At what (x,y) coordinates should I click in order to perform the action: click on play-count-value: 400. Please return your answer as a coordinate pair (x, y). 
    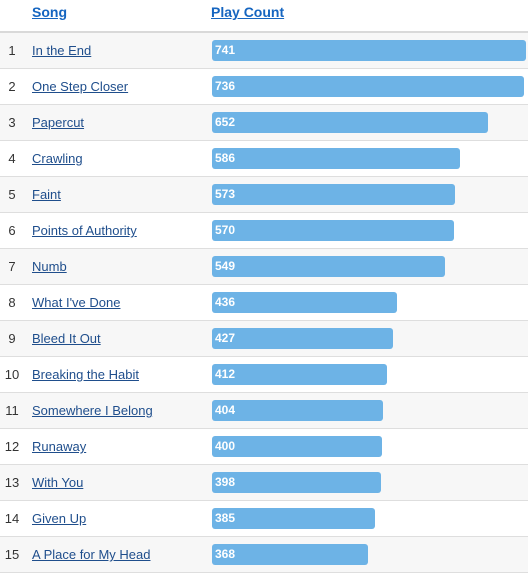
    Looking at the image, I should click on (225, 446).